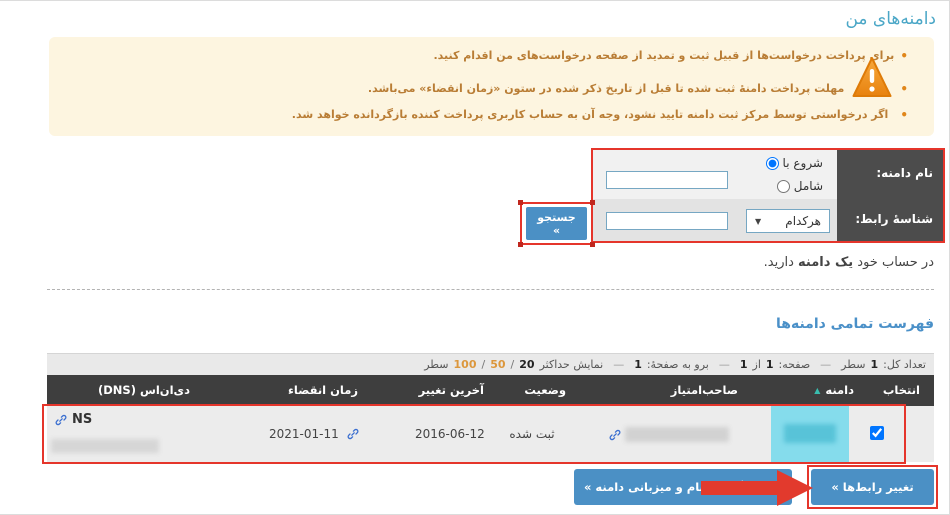 Image resolution: width=950 pixels, height=515 pixels. What do you see at coordinates (740, 488) in the screenshot?
I see `annotation-arrow` at bounding box center [740, 488].